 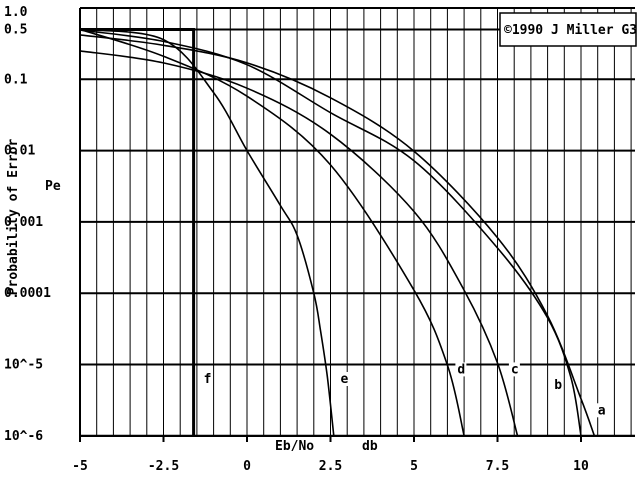 I want to click on y-tick-label: 0.001, so click(x=23, y=222).